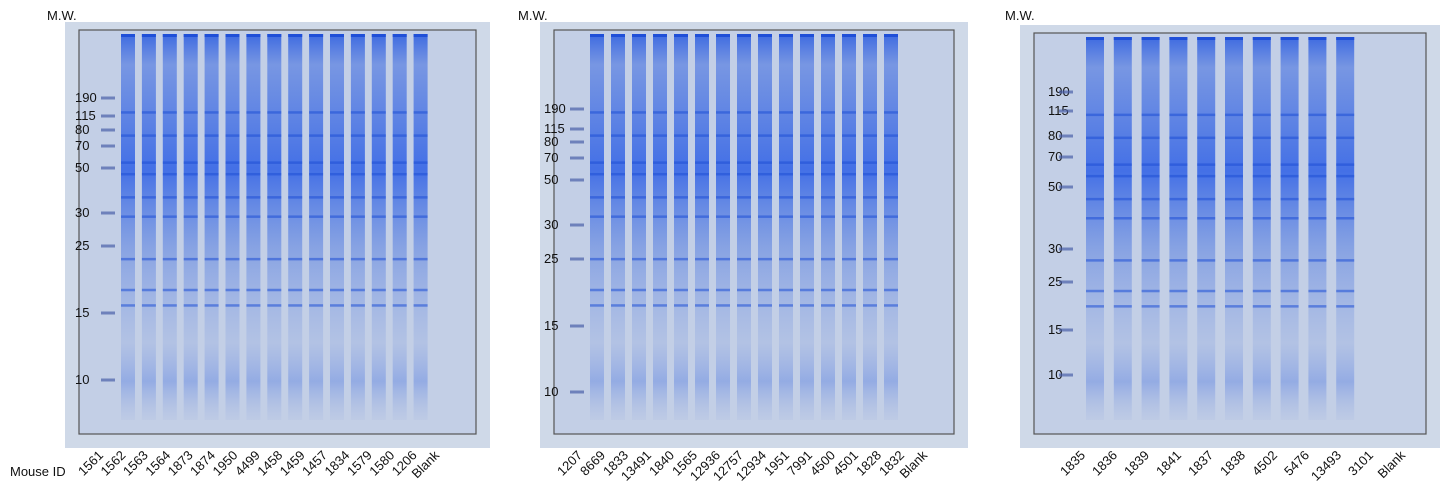 This screenshot has height=496, width=1453. What do you see at coordinates (914, 464) in the screenshot?
I see `lane-label: Blank` at bounding box center [914, 464].